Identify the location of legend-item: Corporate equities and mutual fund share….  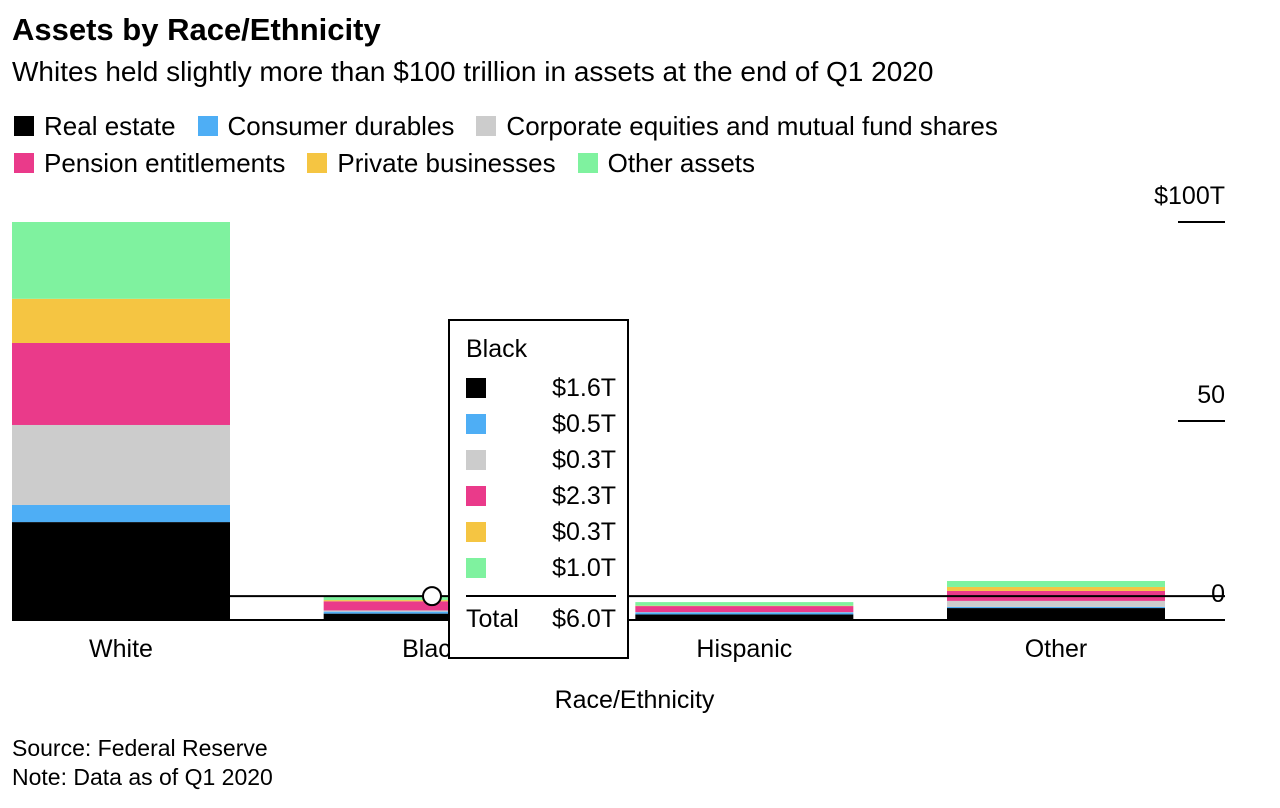
(737, 126).